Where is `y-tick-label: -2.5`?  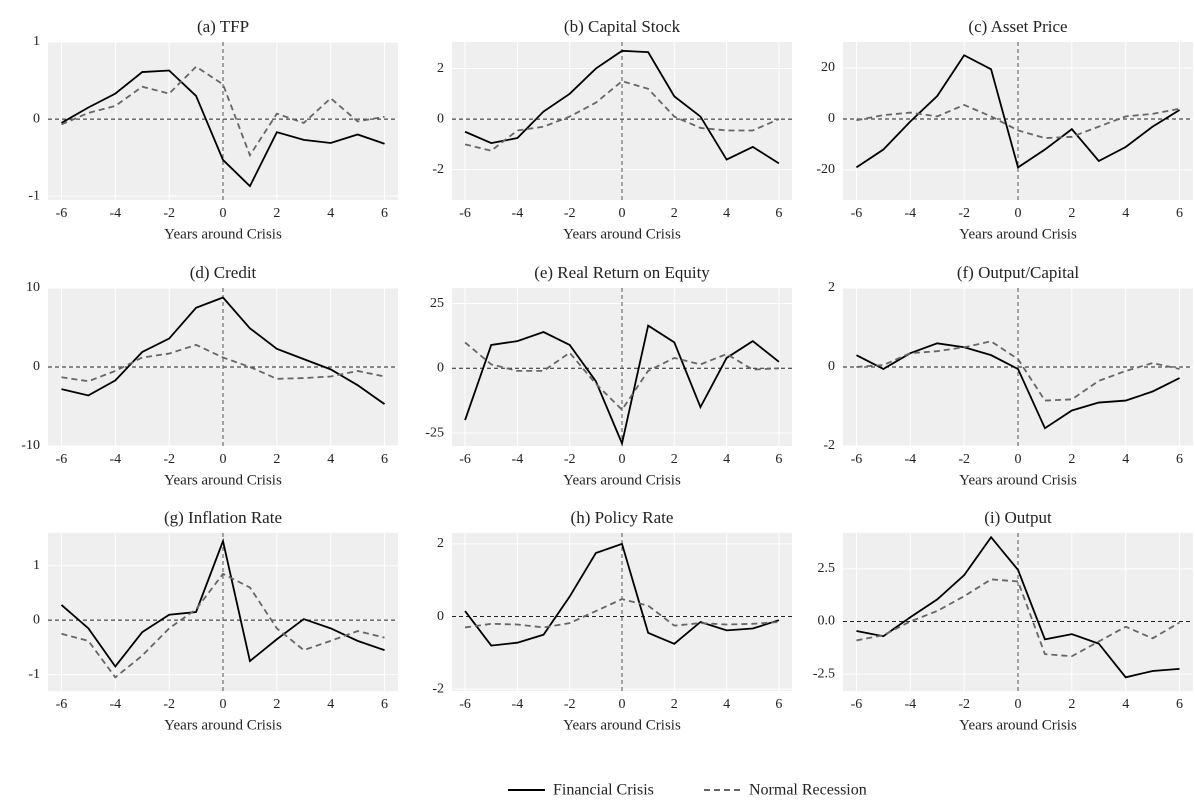
y-tick-label: -2.5 is located at coordinates (824, 673).